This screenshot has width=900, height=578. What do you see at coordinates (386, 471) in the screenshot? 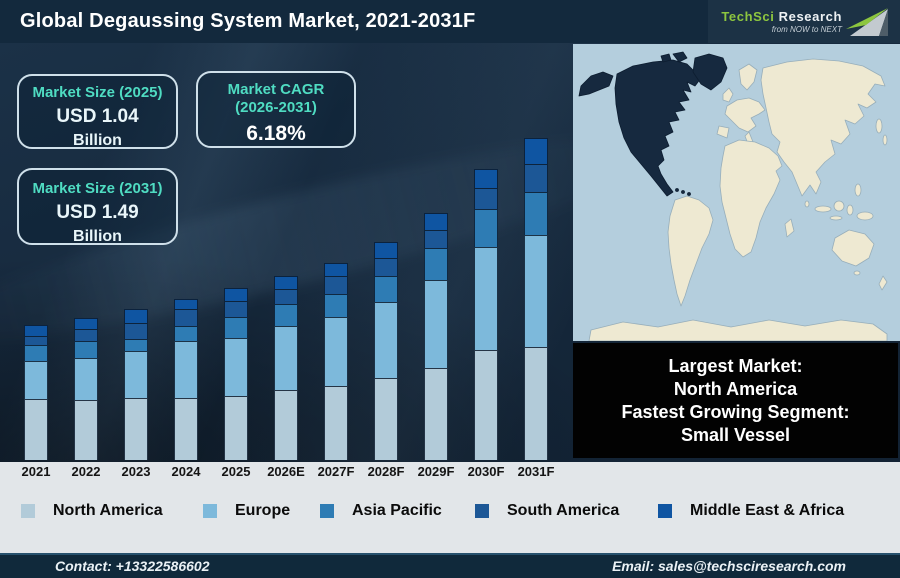
I see `x-axis-label-2028F: 2028F` at bounding box center [386, 471].